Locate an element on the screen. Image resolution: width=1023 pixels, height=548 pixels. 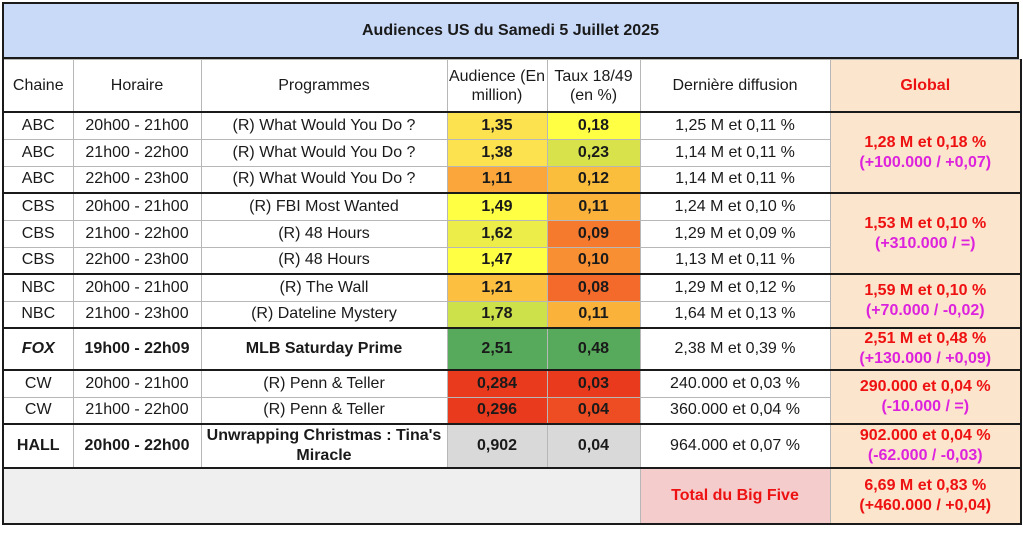
program-cell: (R) Dateline Mystery is located at coordinates (324, 314).